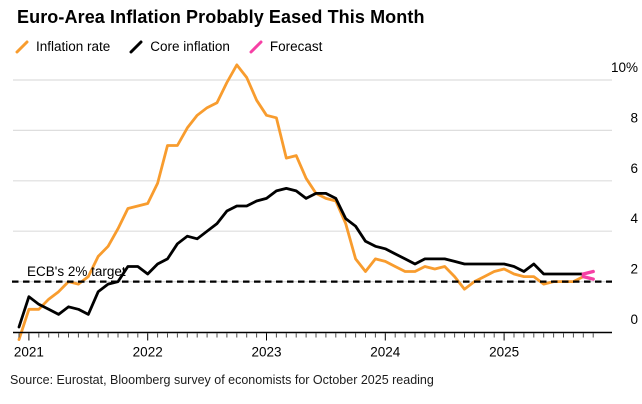 Image resolution: width=642 pixels, height=404 pixels. What do you see at coordinates (634, 218) in the screenshot?
I see `y-axis-label: 4` at bounding box center [634, 218].